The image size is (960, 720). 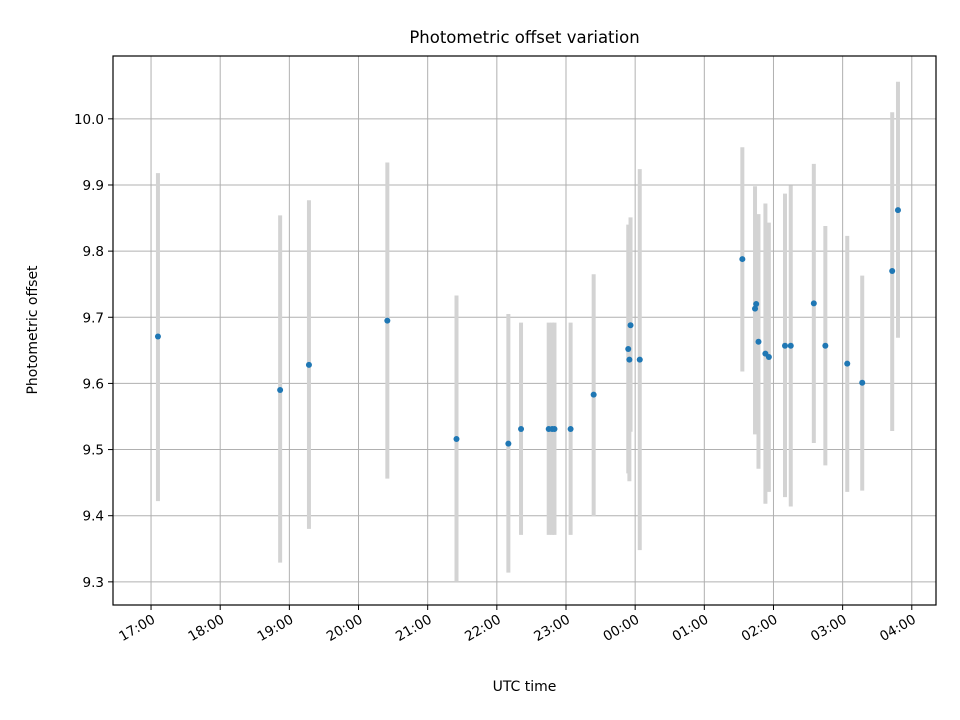 I want to click on y-tick-label: 9.3, so click(x=93, y=583).